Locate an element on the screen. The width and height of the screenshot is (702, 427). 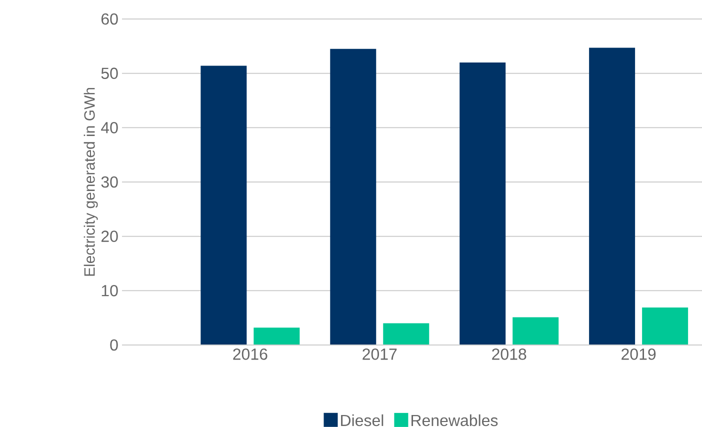
x-tick-label: 2016 is located at coordinates (250, 354).